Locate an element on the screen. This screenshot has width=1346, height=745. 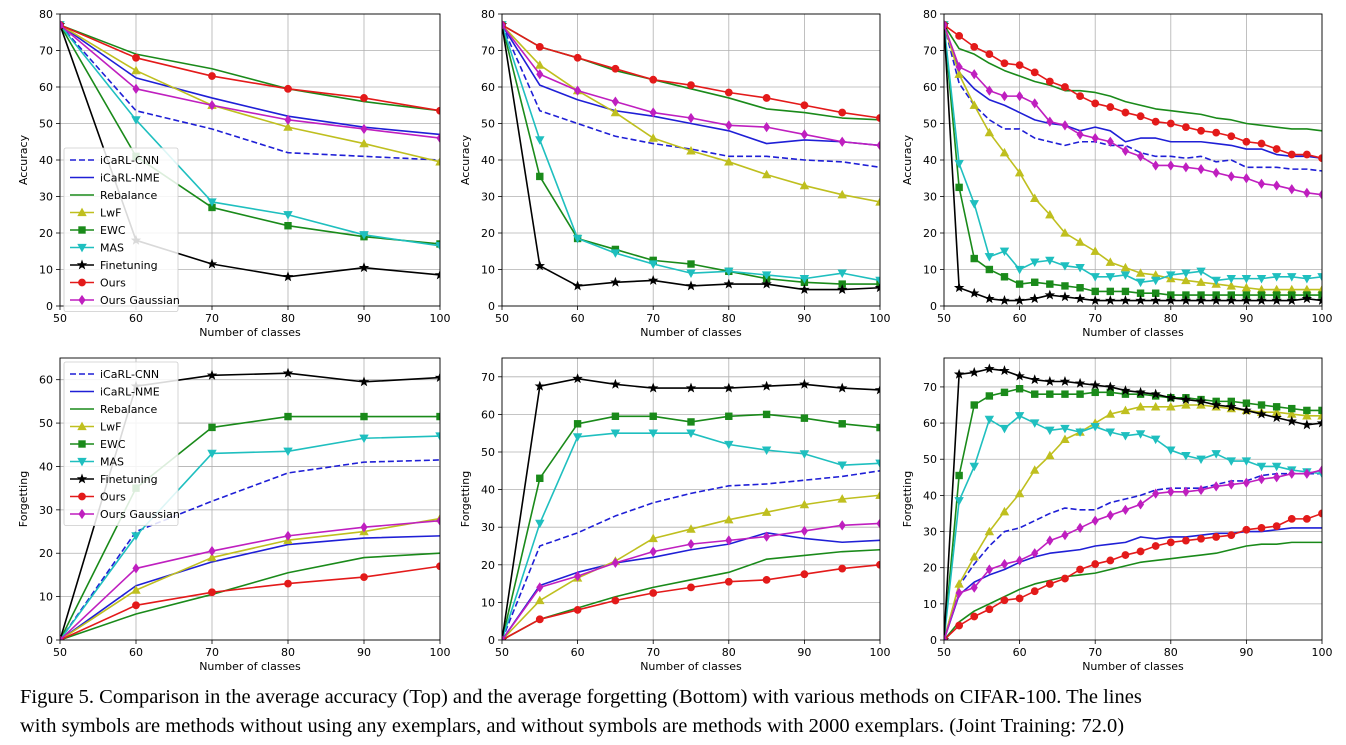
legend-marker-ewc is located at coordinates (82, 230).